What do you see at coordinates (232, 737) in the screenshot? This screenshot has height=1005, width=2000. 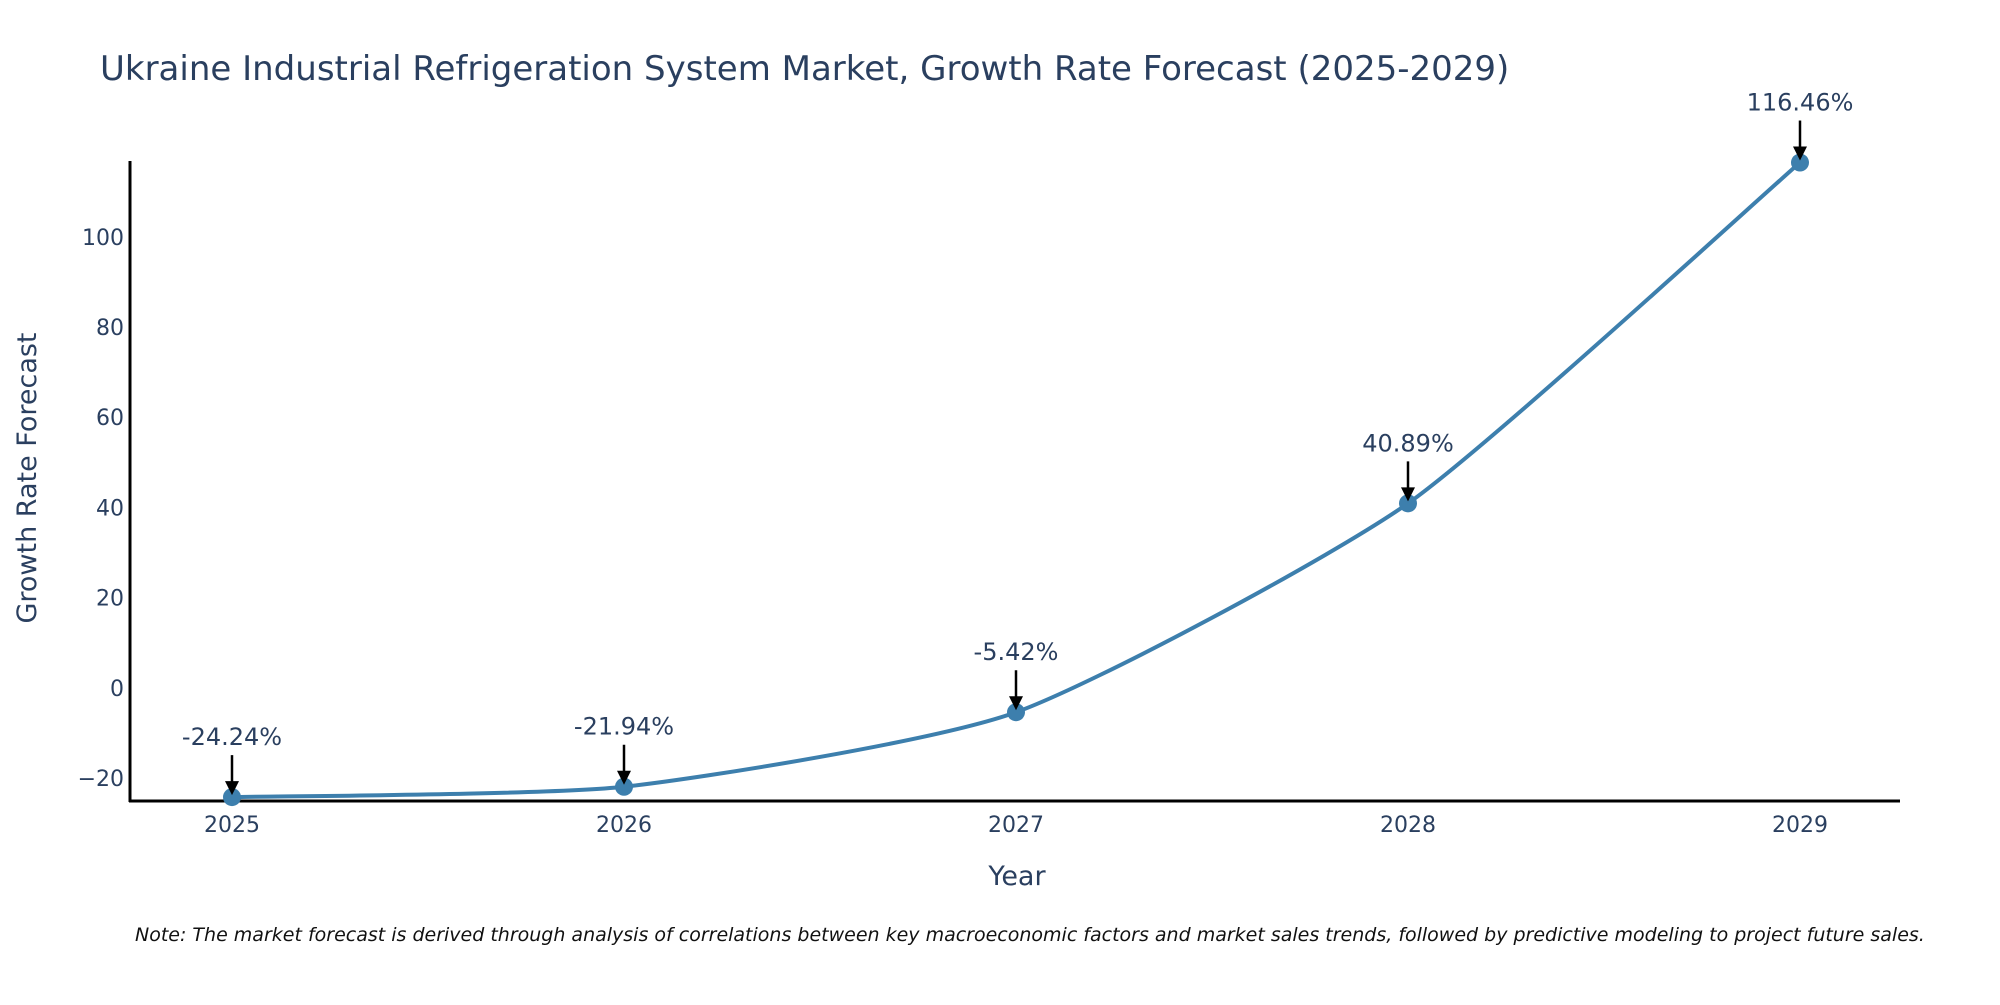 I see `data-label: -24.24%` at bounding box center [232, 737].